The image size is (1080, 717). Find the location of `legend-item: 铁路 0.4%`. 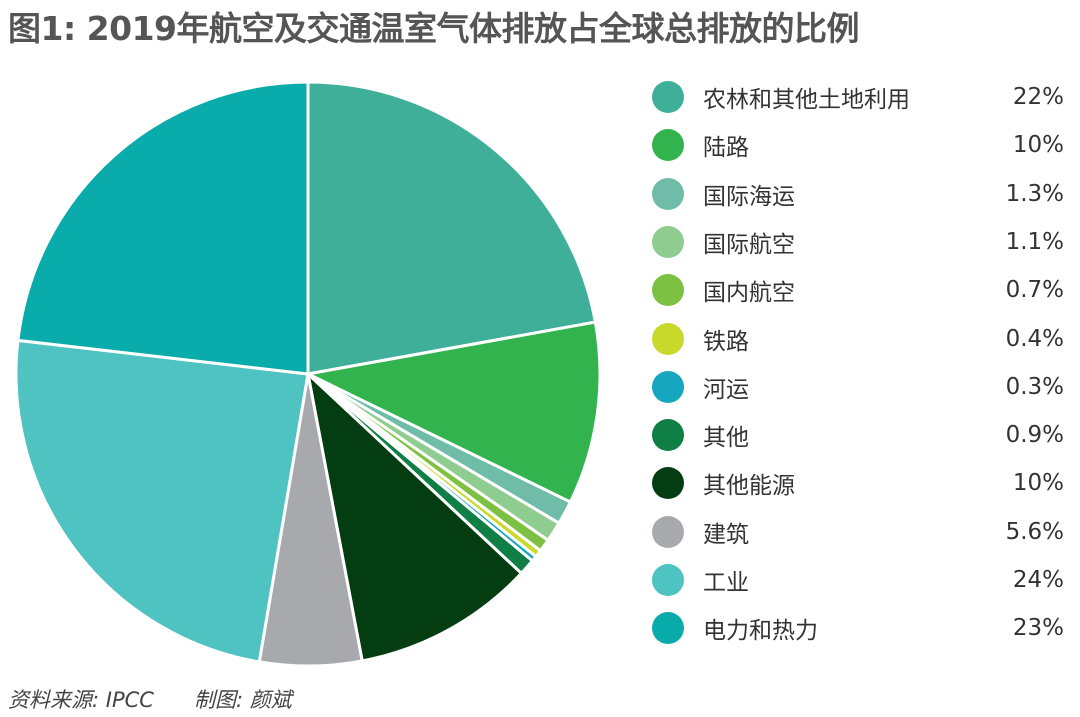

legend-item: 铁路 0.4% is located at coordinates (858, 339).